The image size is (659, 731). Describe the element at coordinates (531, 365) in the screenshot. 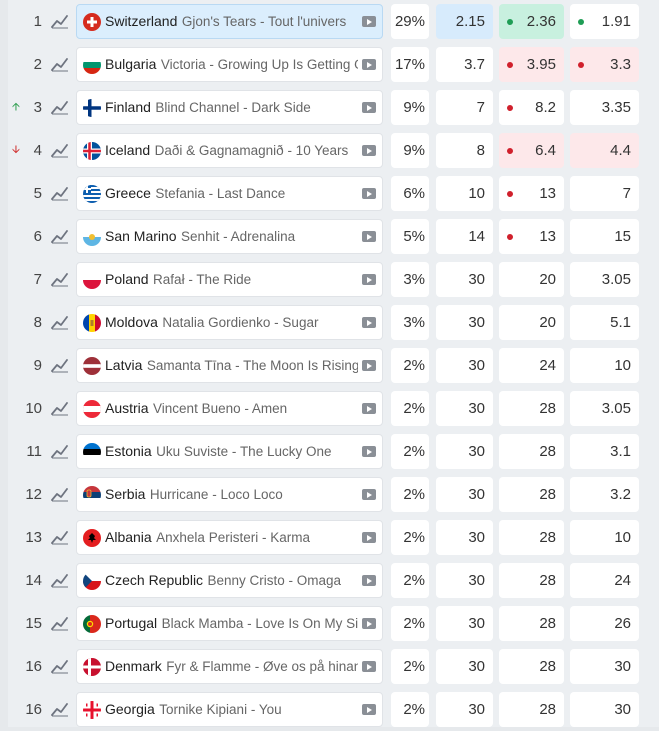

I see `odds-cell-o2: 24` at that location.